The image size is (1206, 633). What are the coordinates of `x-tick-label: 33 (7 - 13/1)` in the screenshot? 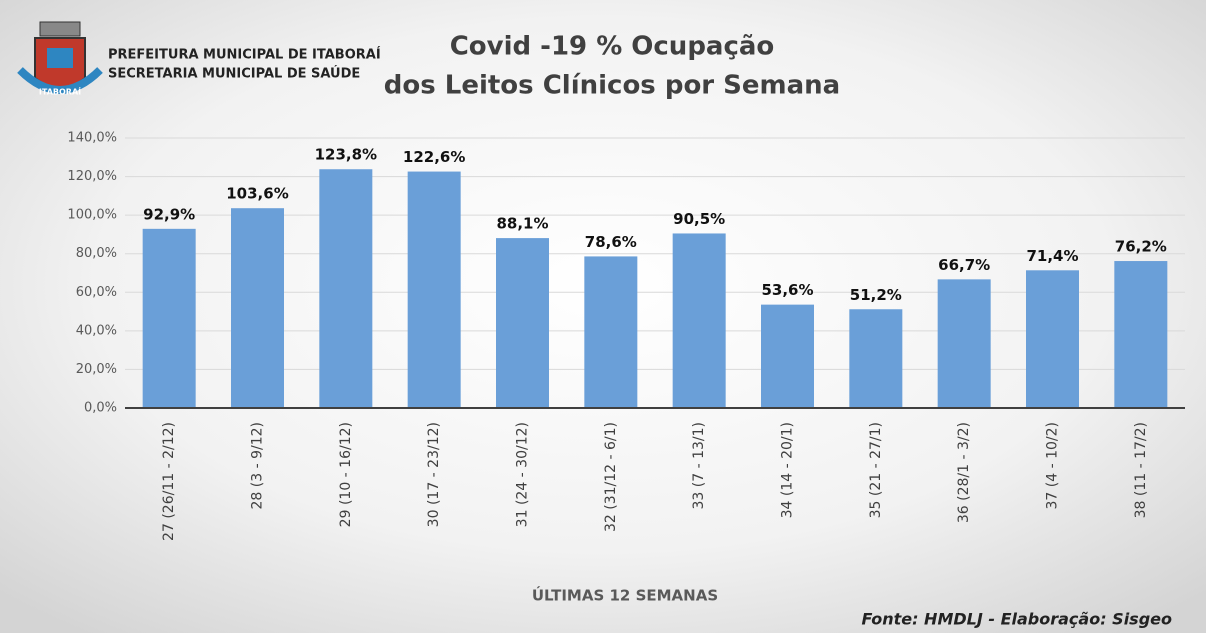 It's located at (699, 466).